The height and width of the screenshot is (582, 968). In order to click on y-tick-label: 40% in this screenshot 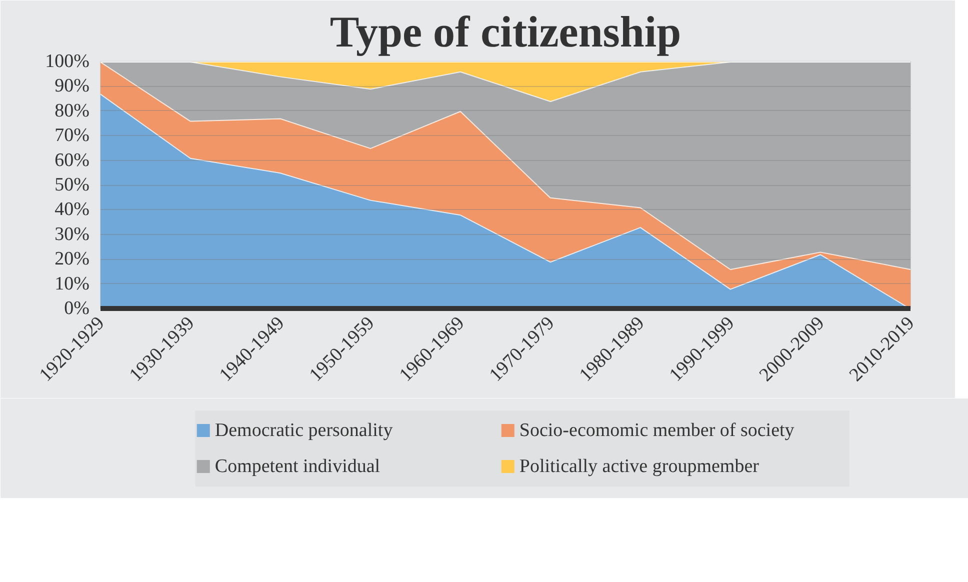, I will do `click(72, 209)`.